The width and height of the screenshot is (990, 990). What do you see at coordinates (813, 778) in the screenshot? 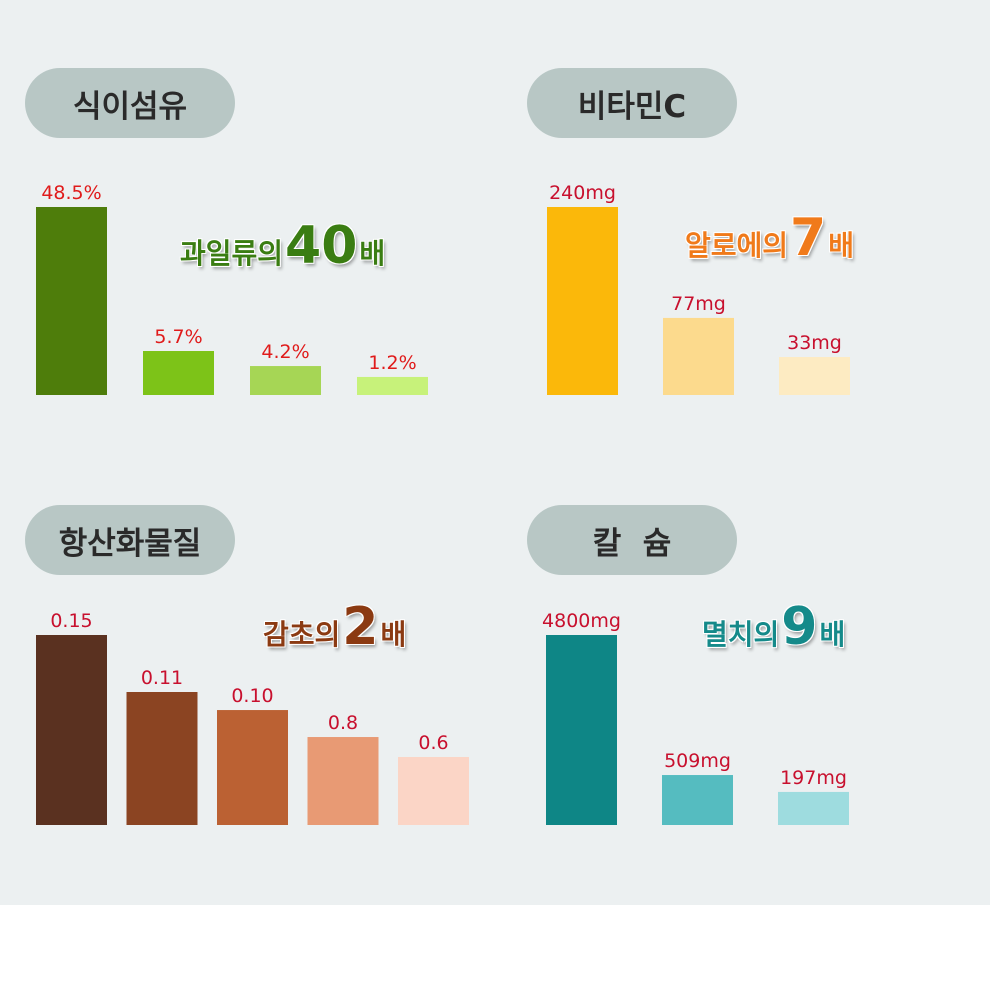
I see `bar-value-label: 197mg` at bounding box center [813, 778].